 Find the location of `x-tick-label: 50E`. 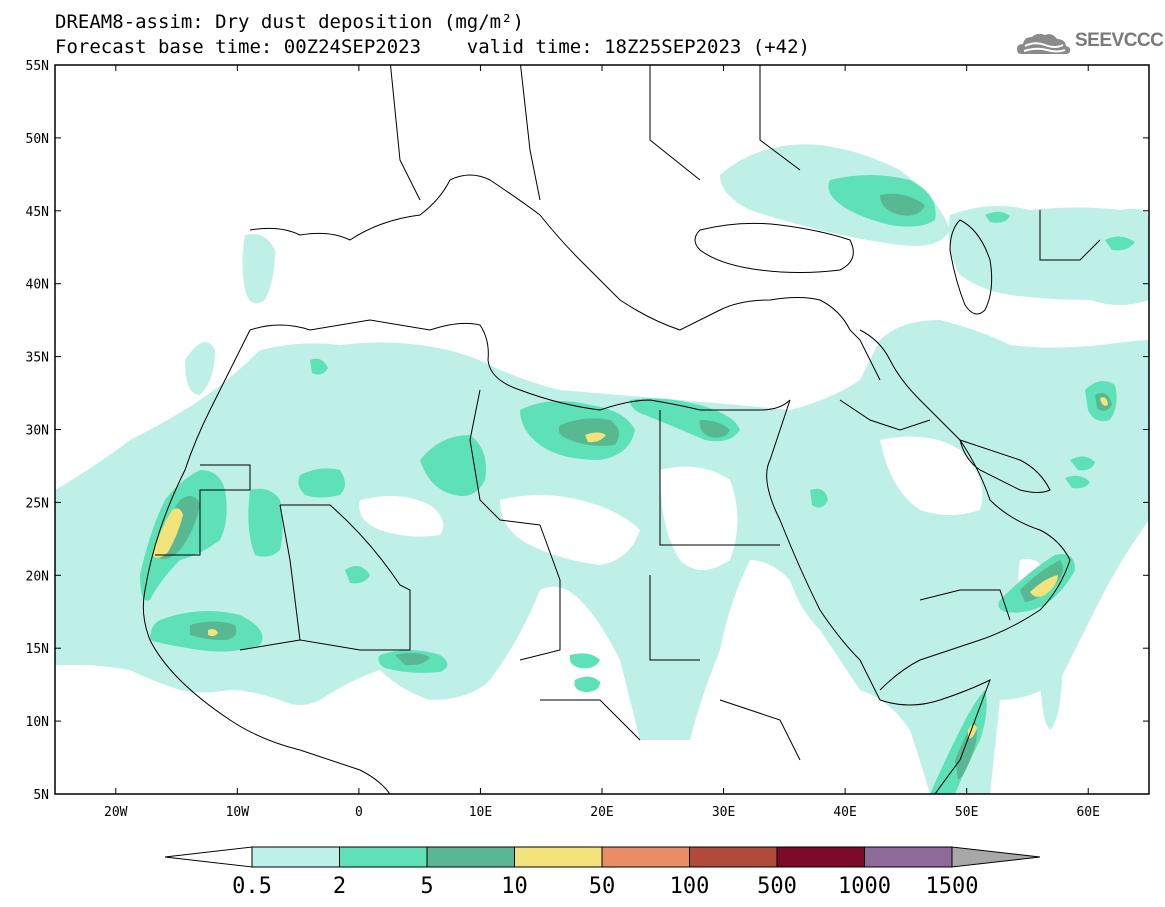

x-tick-label: 50E is located at coordinates (966, 812).